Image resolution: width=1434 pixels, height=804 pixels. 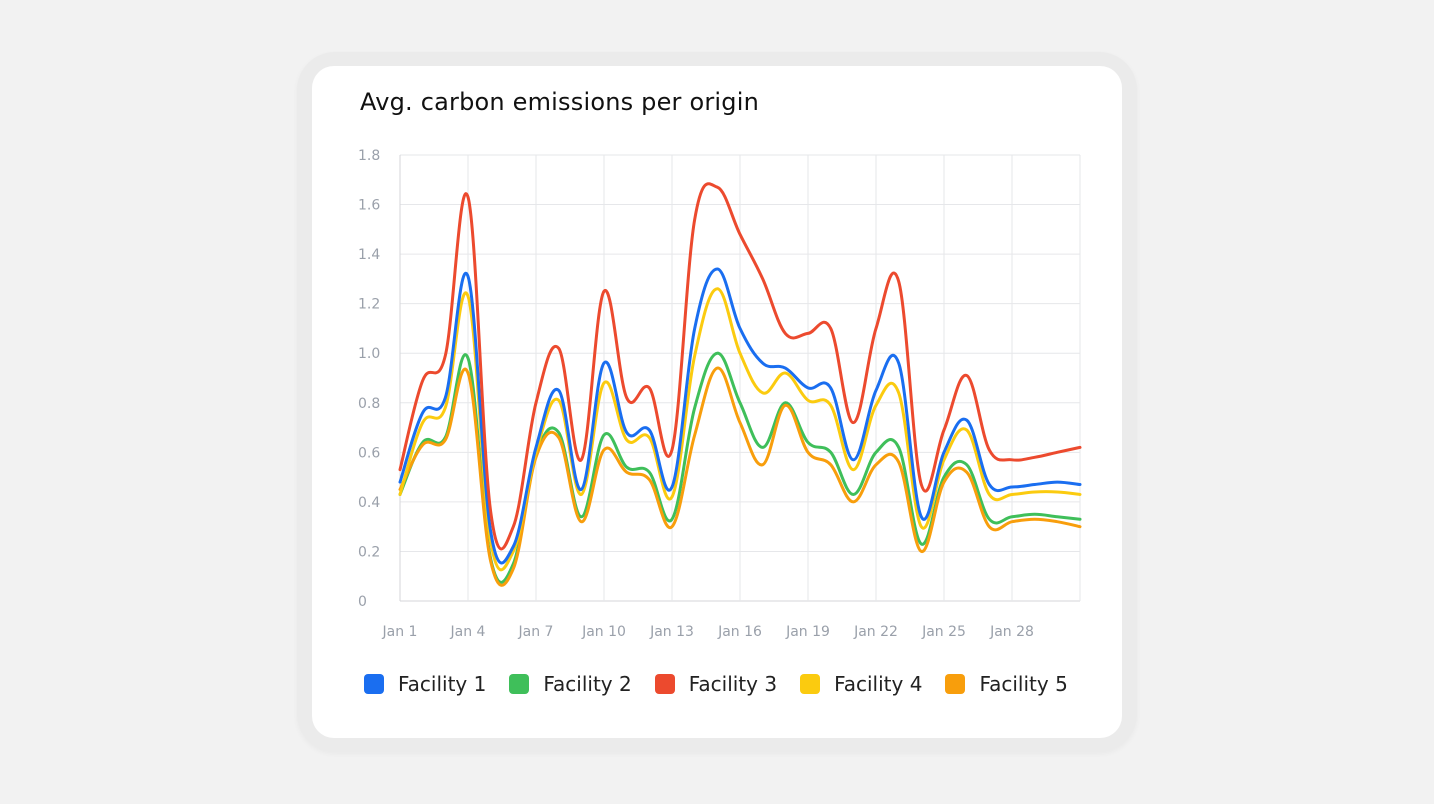 I want to click on legend-label: Facility 3, so click(x=733, y=684).